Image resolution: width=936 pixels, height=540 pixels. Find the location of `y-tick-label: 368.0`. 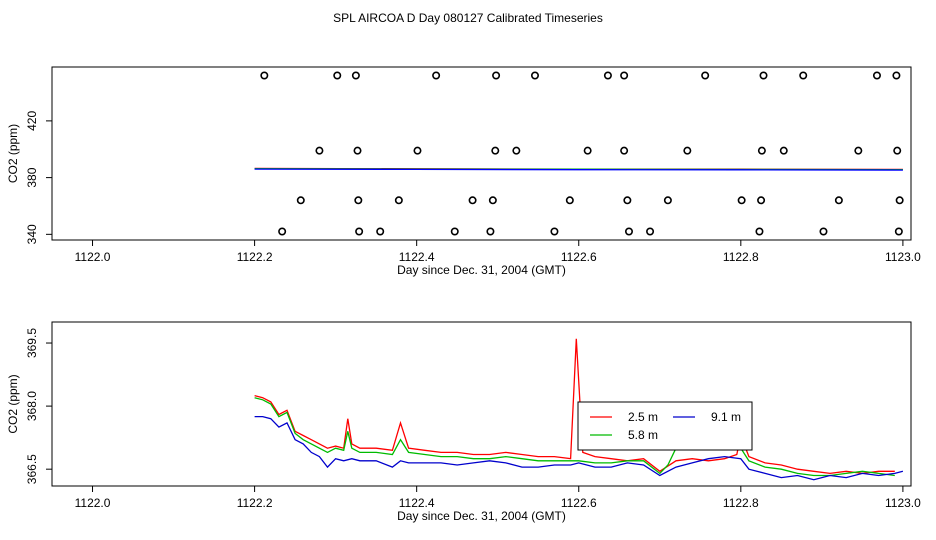

y-tick-label: 368.0 is located at coordinates (32, 406).